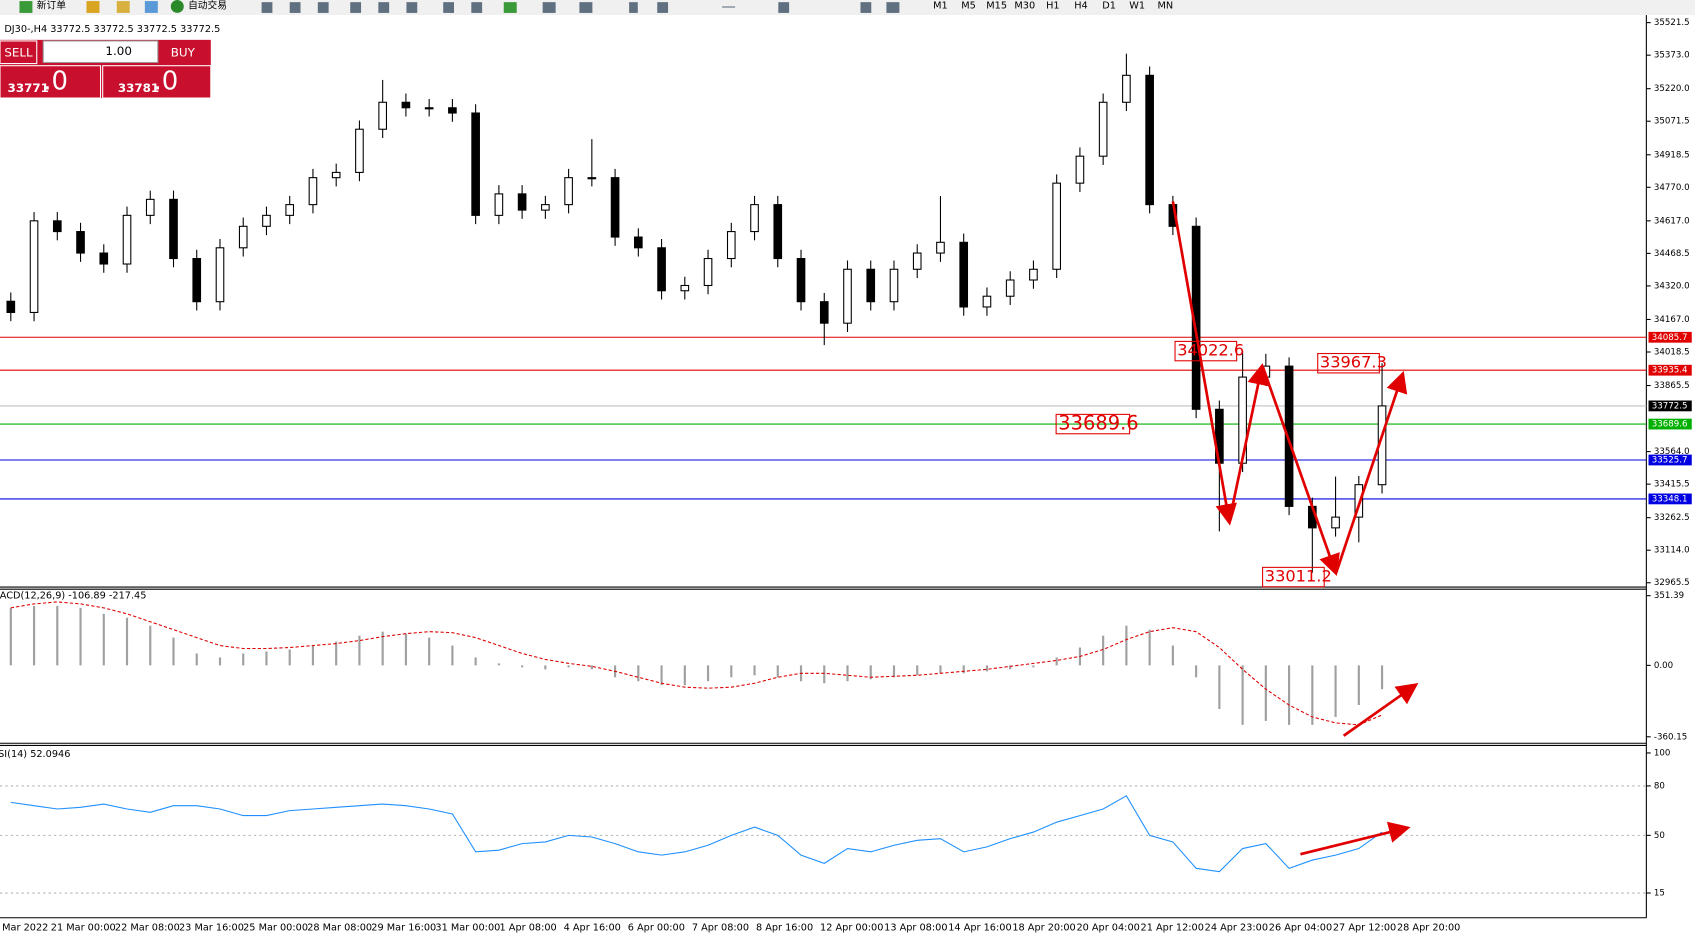 This screenshot has height=935, width=1695. What do you see at coordinates (1672, 320) in the screenshot?
I see `y-tick-label: 34167.0` at bounding box center [1672, 320].